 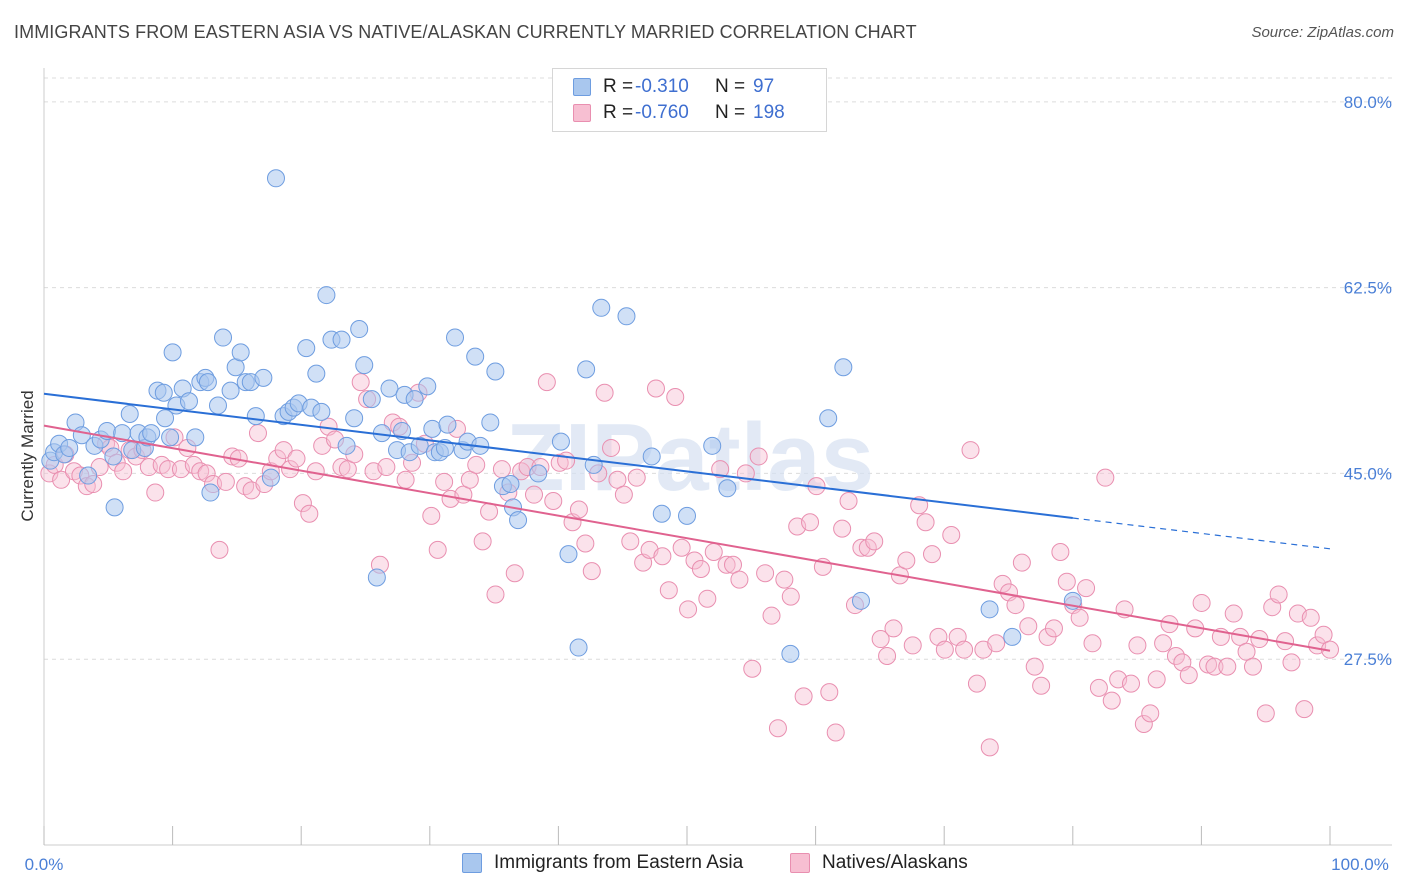 I want to click on y-tick-label: 27.5%, so click(x=1368, y=659).